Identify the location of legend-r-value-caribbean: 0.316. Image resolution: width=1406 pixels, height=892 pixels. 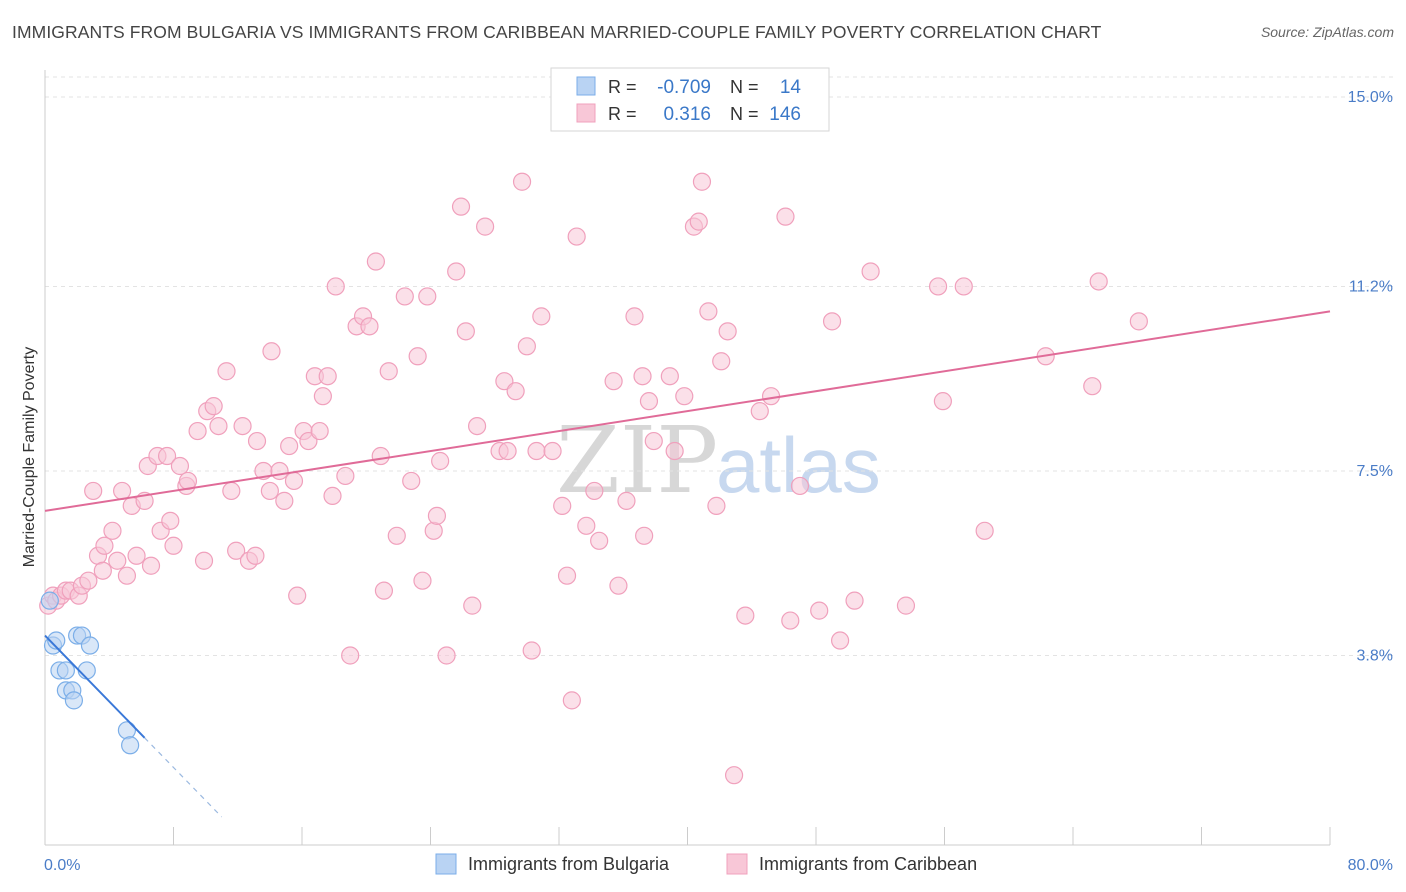
(687, 114).